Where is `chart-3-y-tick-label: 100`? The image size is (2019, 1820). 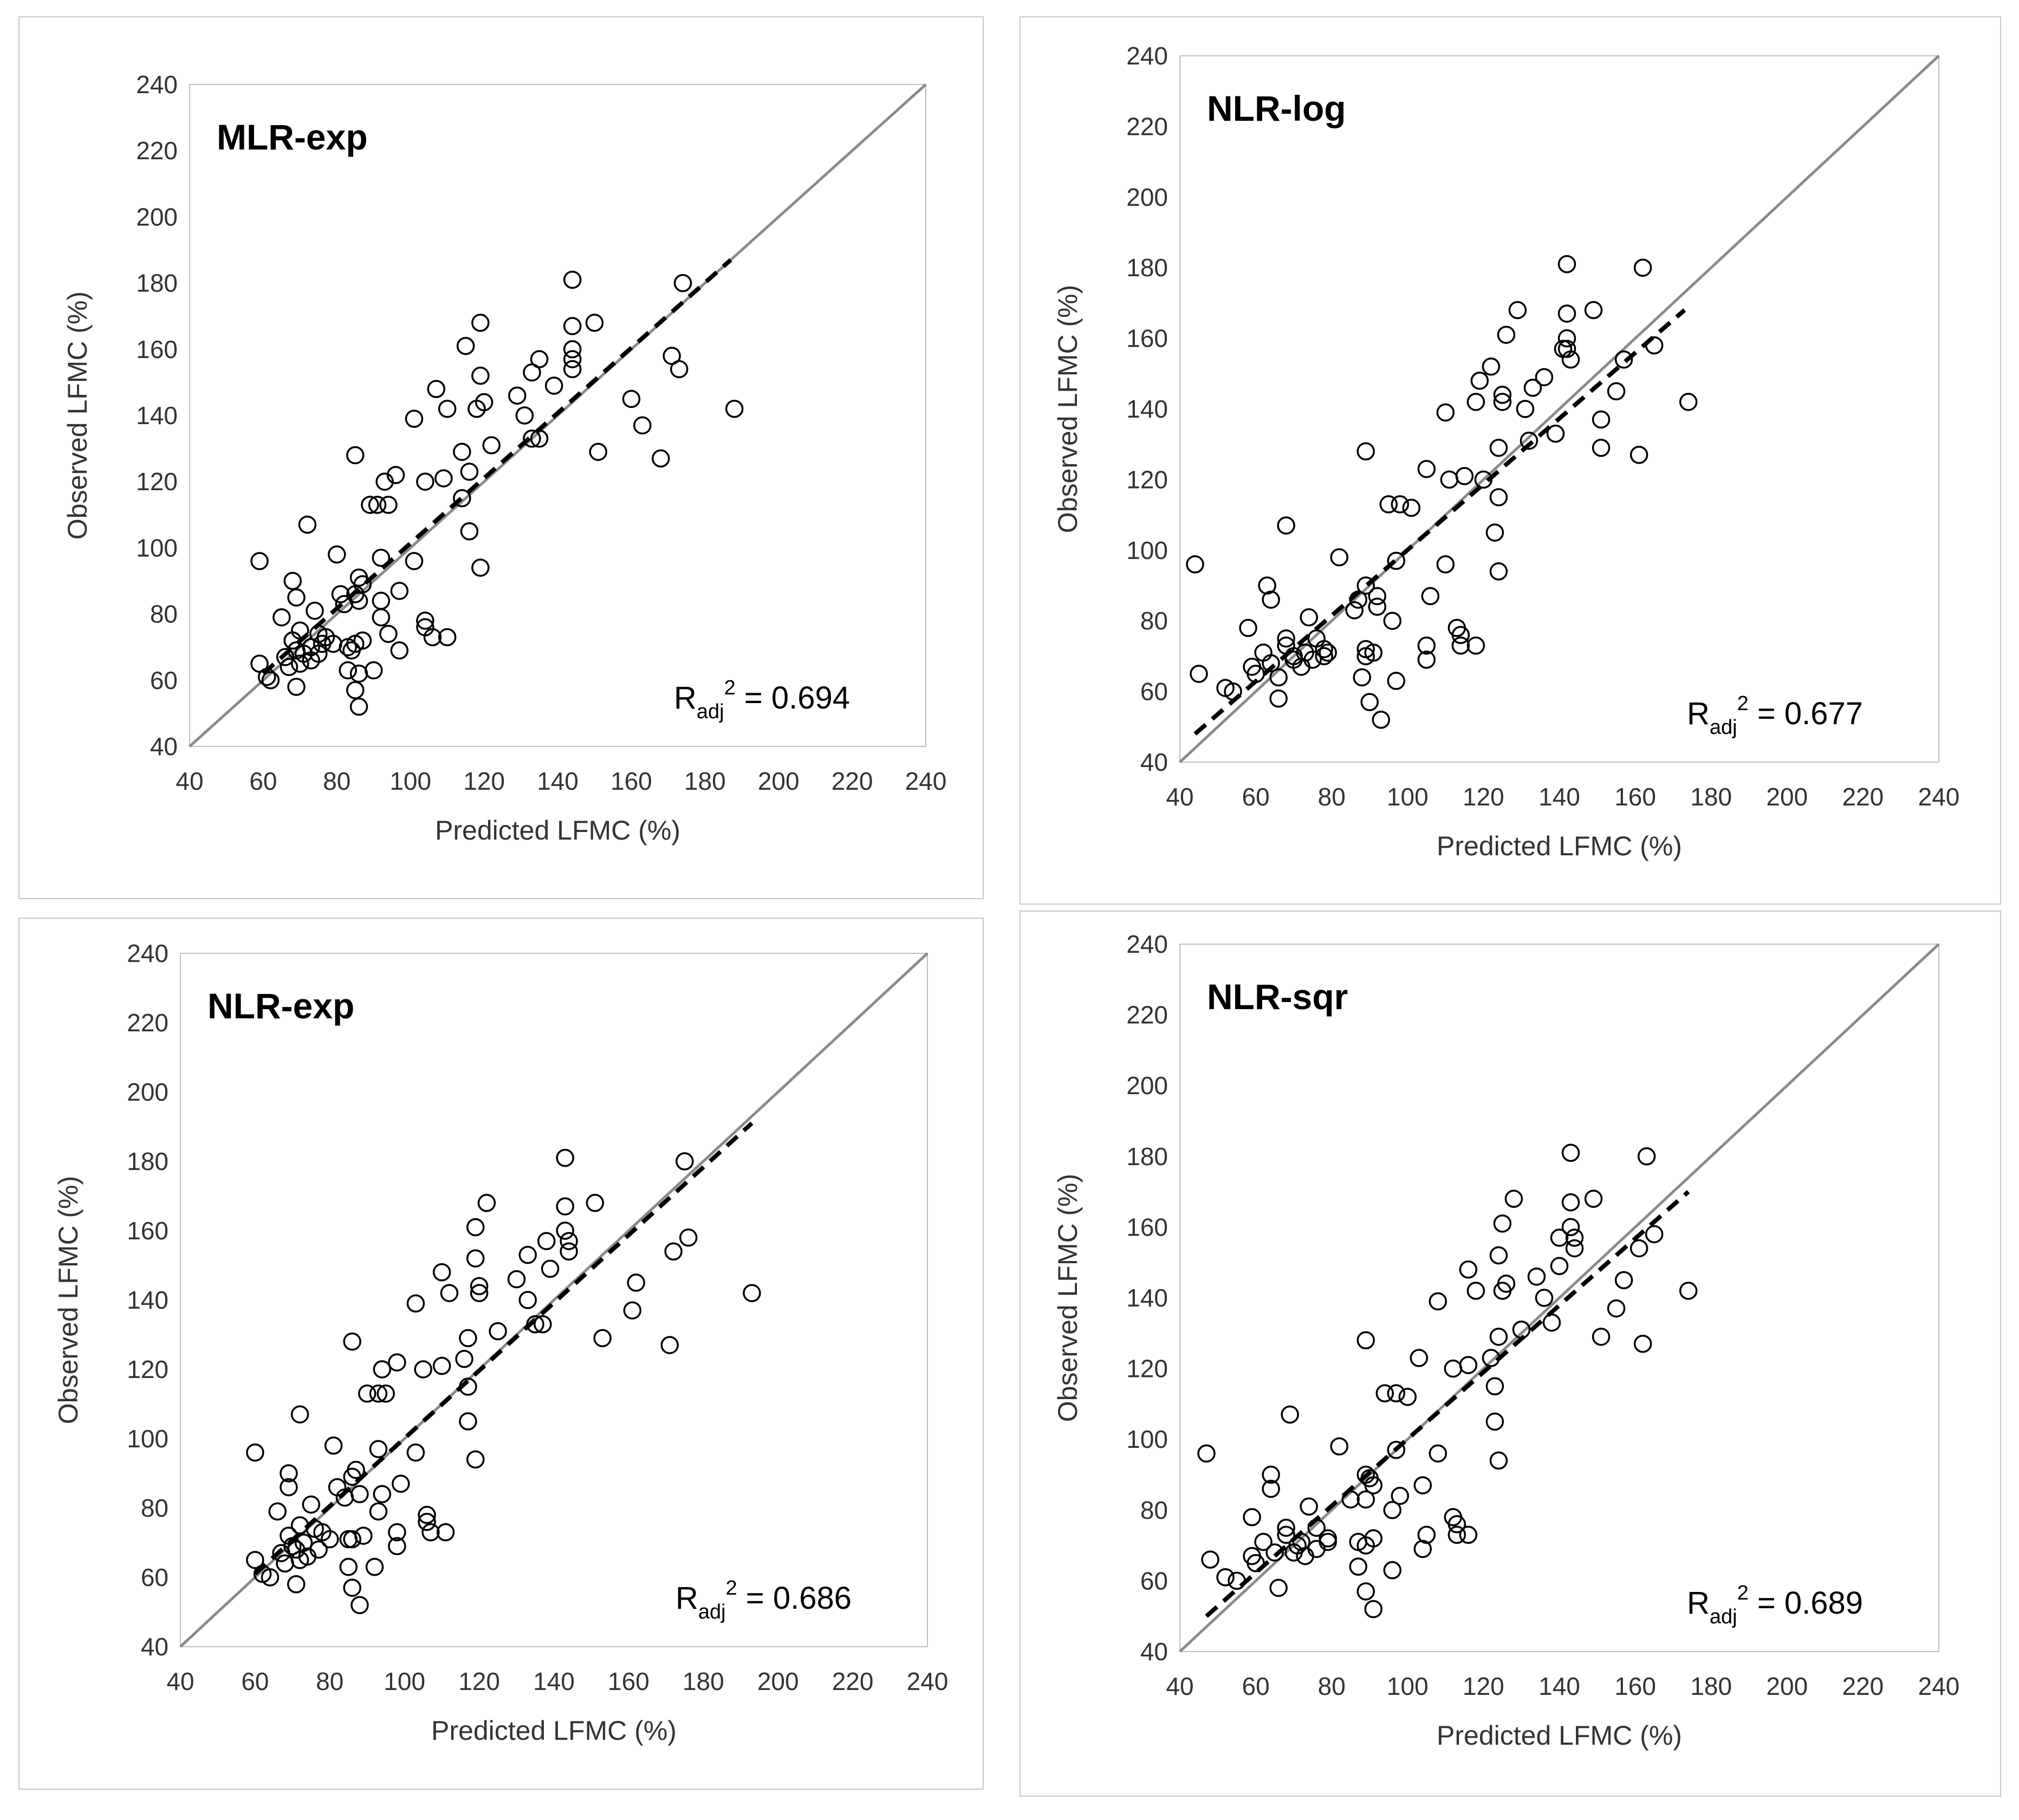
chart-3-y-tick-label: 100 is located at coordinates (1147, 1439).